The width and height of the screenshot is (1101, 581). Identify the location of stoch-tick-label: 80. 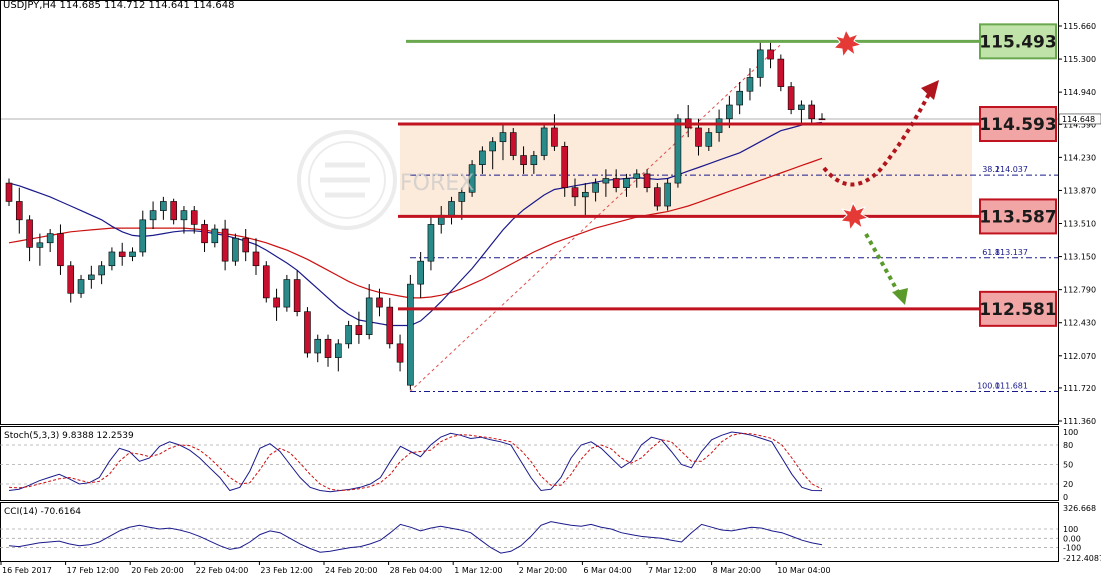
(1068, 445).